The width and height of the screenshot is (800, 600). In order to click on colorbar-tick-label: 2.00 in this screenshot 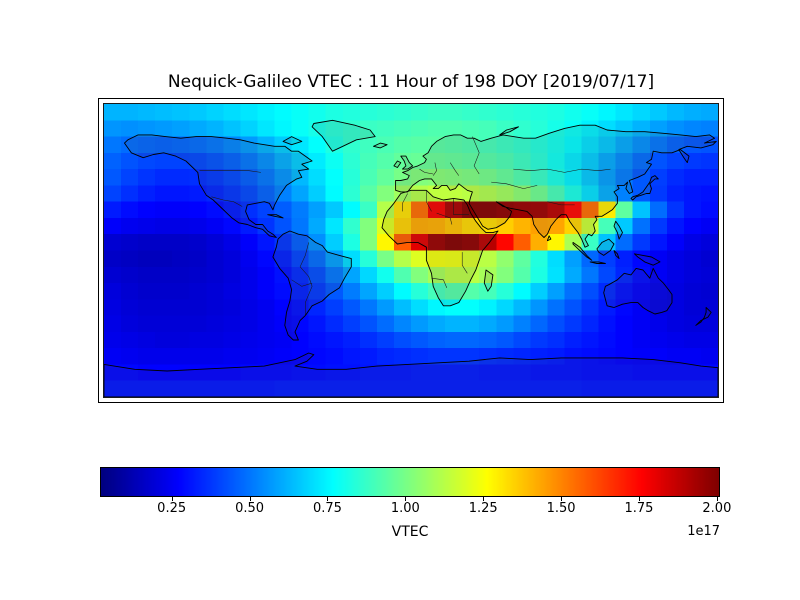, I will do `click(717, 508)`.